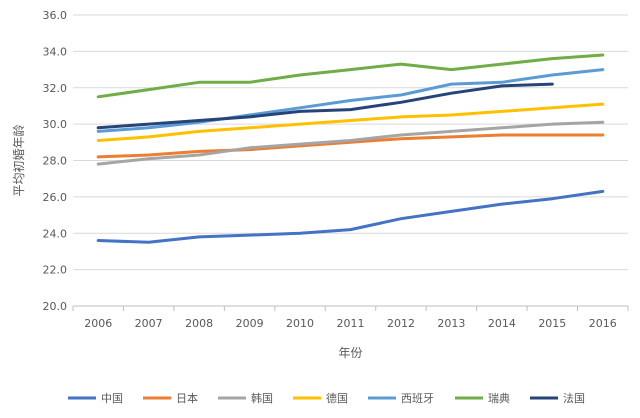  What do you see at coordinates (19, 160) in the screenshot?
I see `y-axis-title: 平均初婚年龄` at bounding box center [19, 160].